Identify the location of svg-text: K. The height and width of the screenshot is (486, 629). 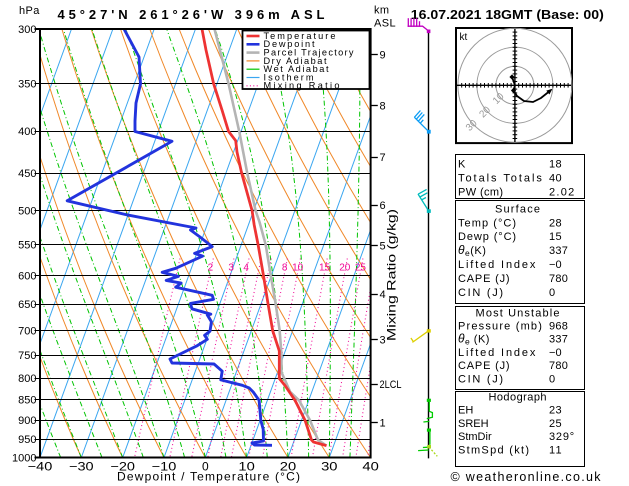
(462, 165).